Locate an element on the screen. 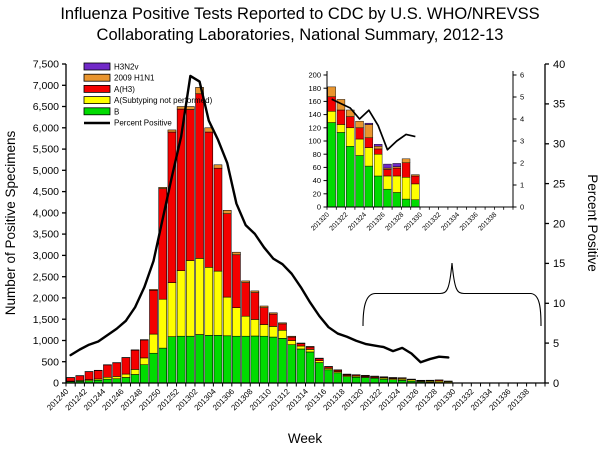 This screenshot has width=600, height=450. svg-text: 5 is located at coordinates (522, 97).